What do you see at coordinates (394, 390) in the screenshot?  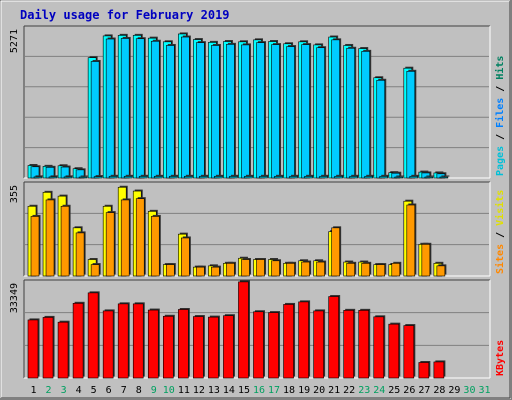 I see `x-tick-label-day-25: 25` at bounding box center [394, 390].